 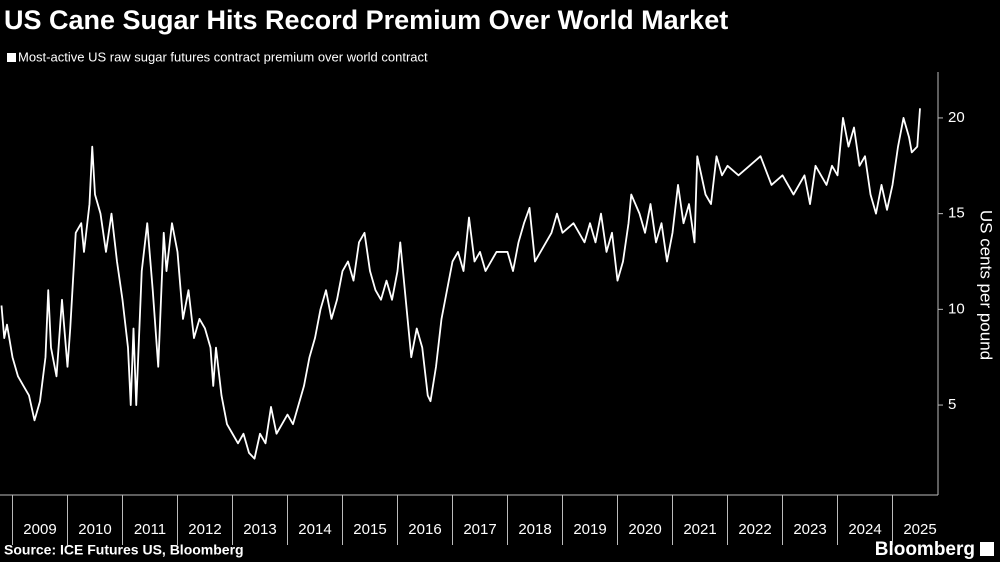 What do you see at coordinates (534, 529) in the screenshot?
I see `x-tick-label: 2018` at bounding box center [534, 529].